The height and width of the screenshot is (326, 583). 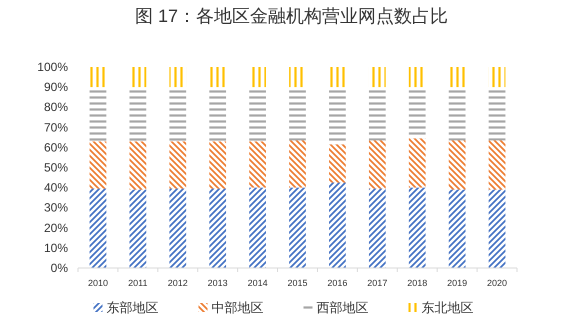 What do you see at coordinates (56, 187) in the screenshot?
I see `y-tick-label: 40%` at bounding box center [56, 187].